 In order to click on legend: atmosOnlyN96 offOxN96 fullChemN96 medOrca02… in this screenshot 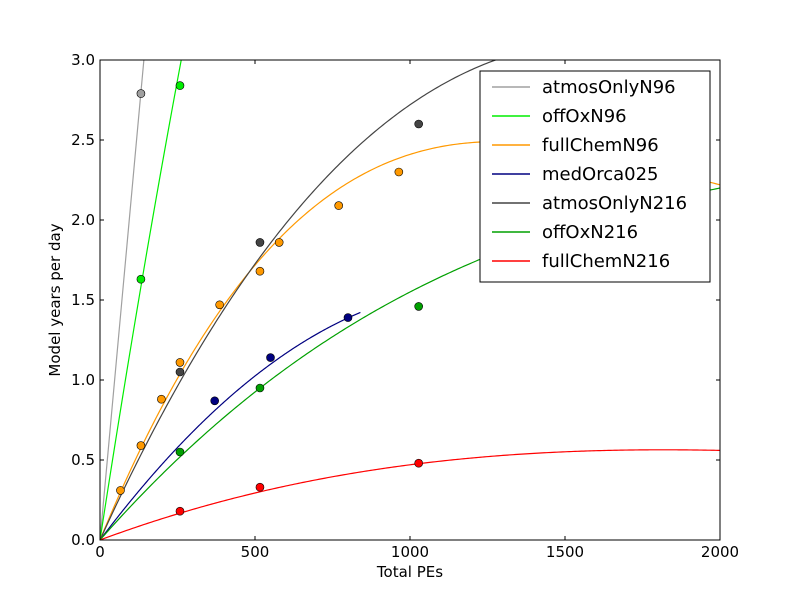, I will do `click(595, 176)`.